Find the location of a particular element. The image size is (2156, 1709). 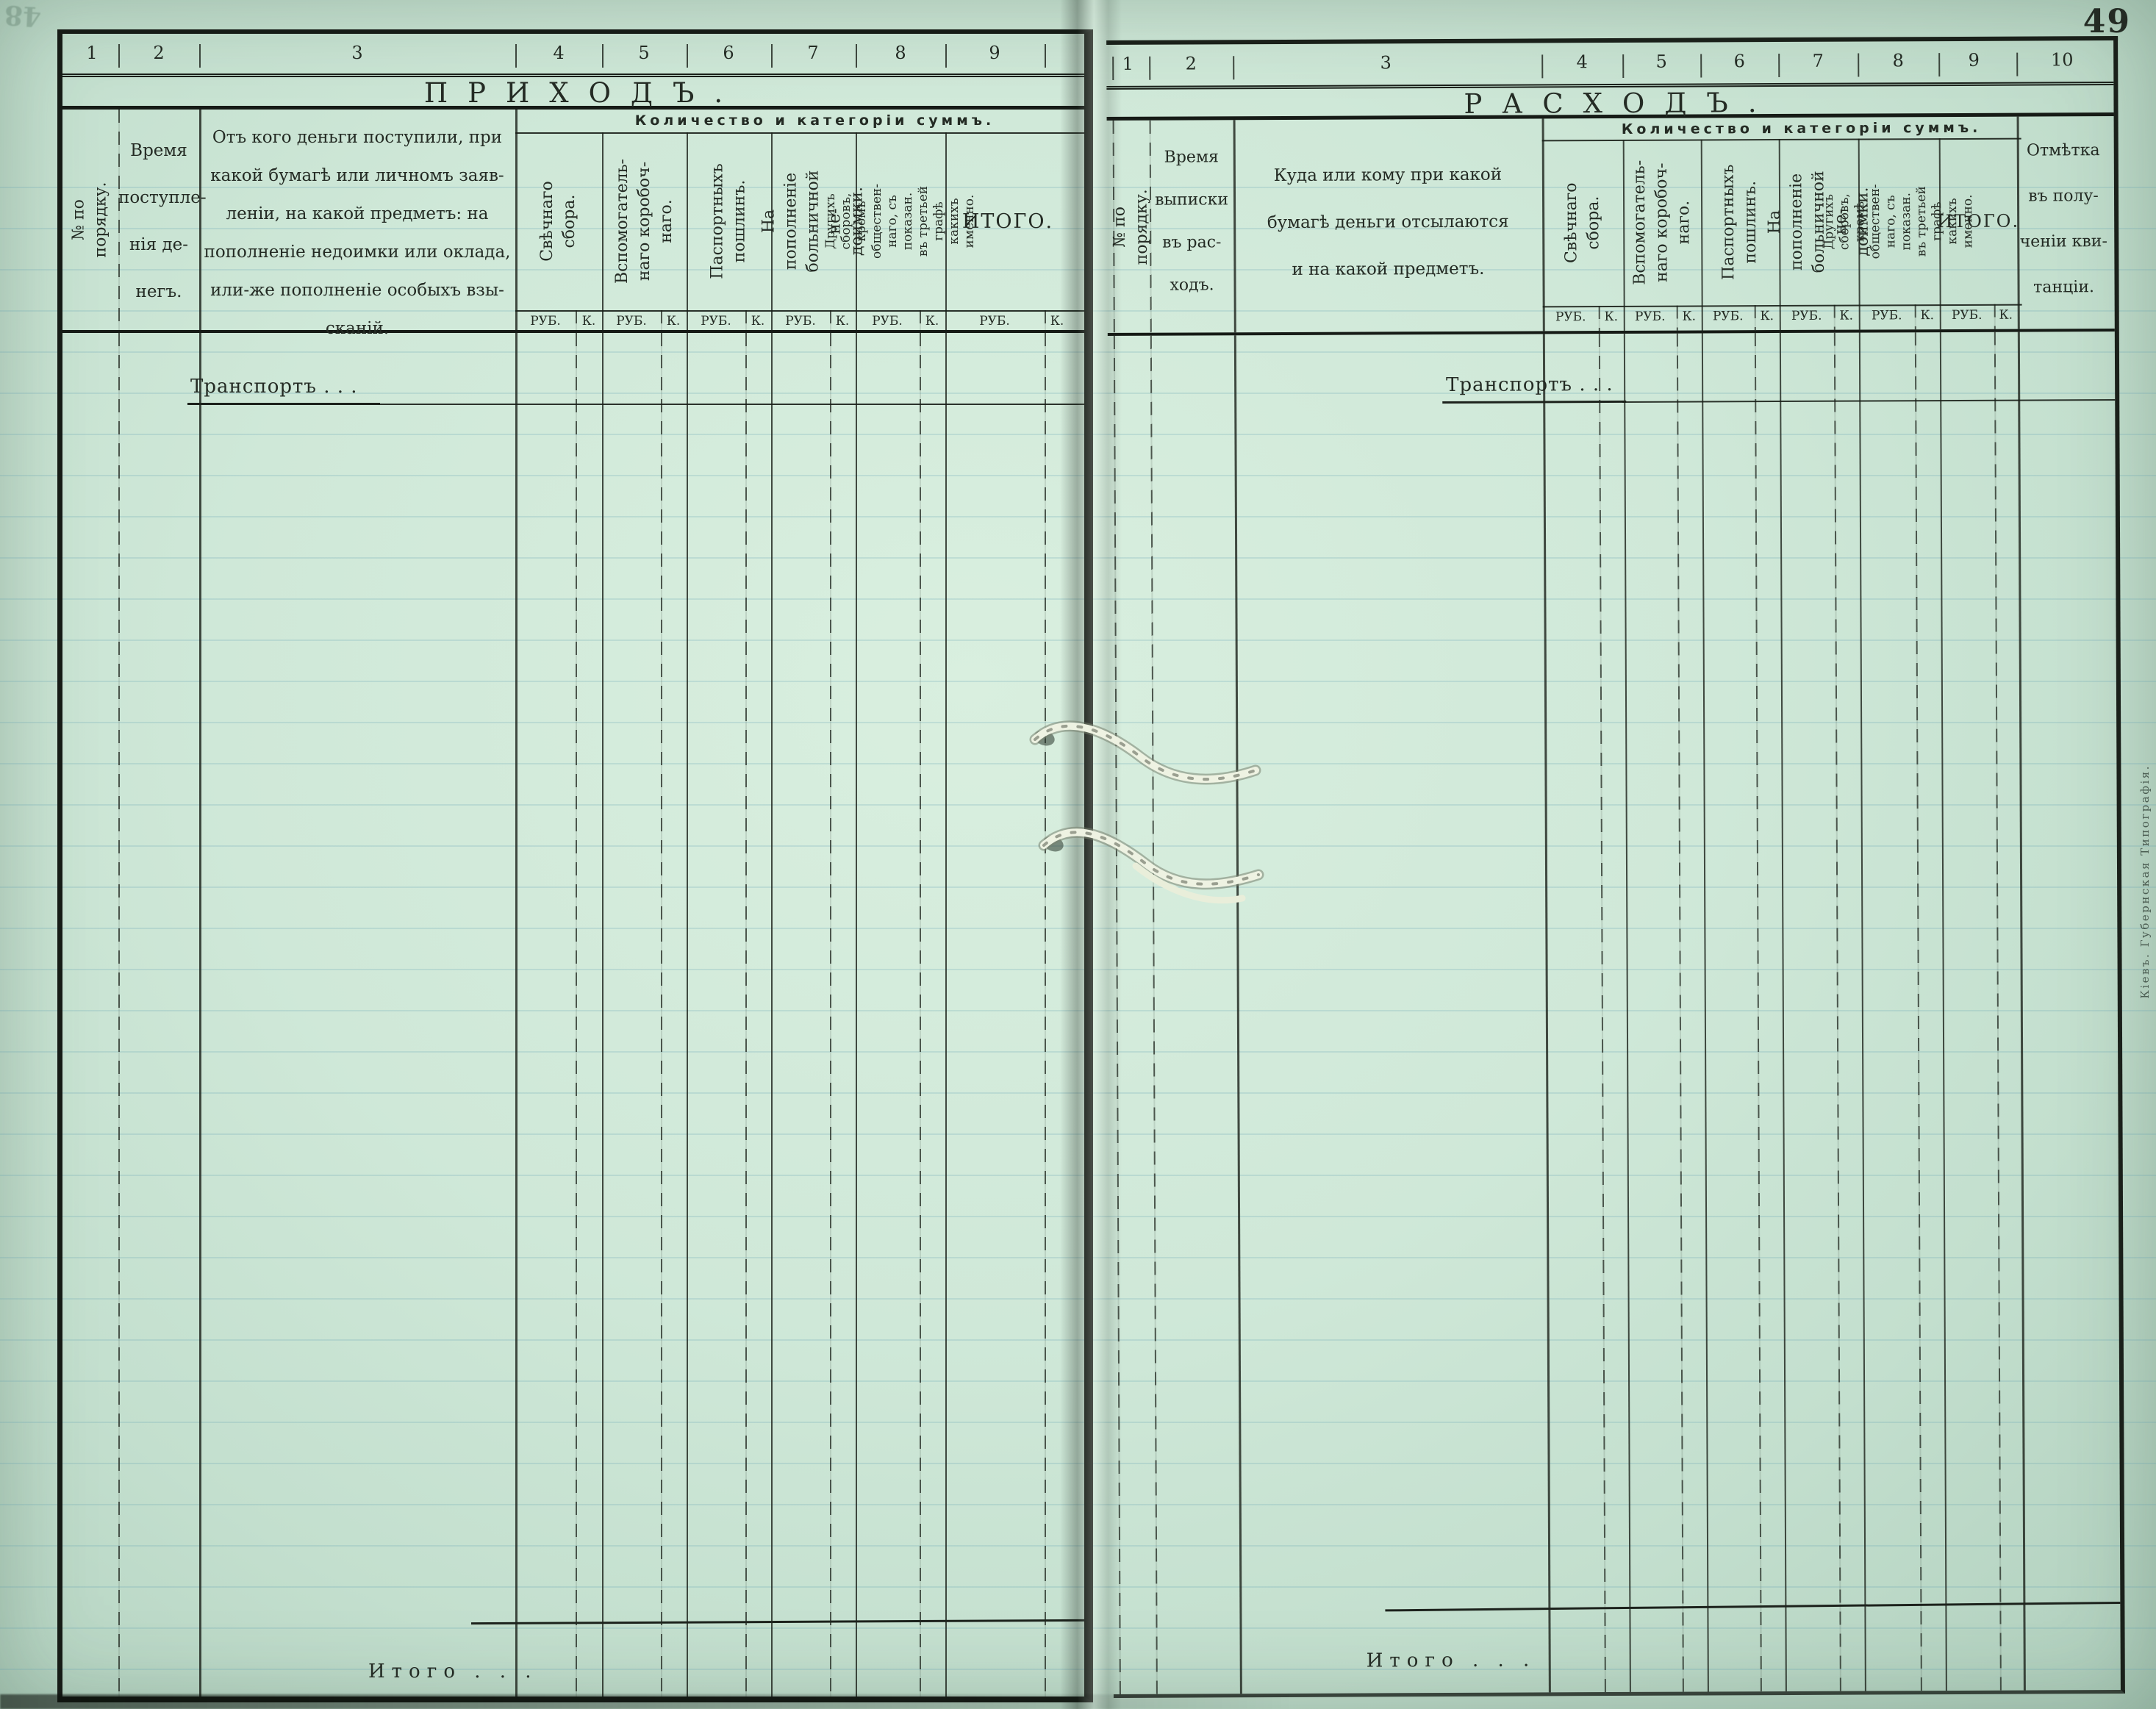

column-number: 4 is located at coordinates (1582, 62).